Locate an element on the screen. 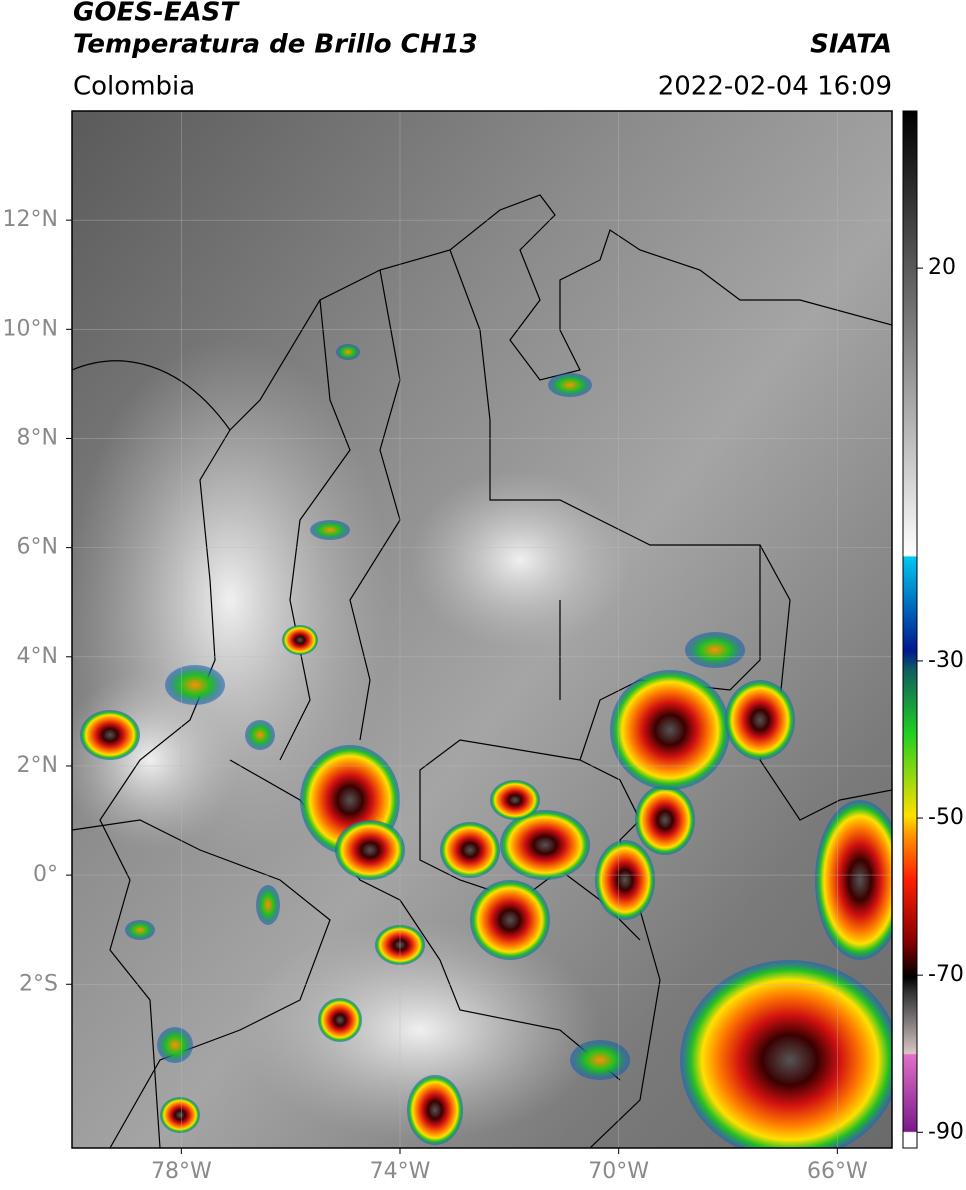  y-tick-label: 6°N is located at coordinates (37, 547).